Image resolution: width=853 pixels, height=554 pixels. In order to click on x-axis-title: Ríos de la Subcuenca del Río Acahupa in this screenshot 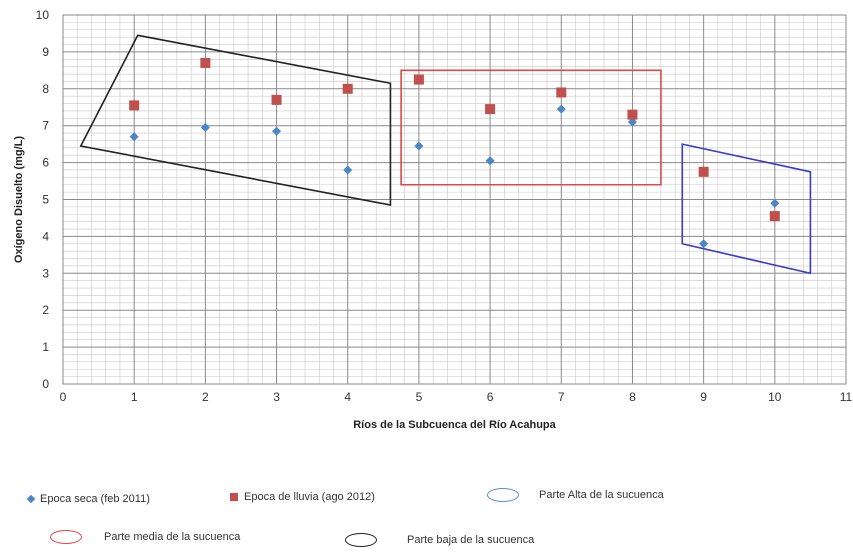, I will do `click(454, 425)`.